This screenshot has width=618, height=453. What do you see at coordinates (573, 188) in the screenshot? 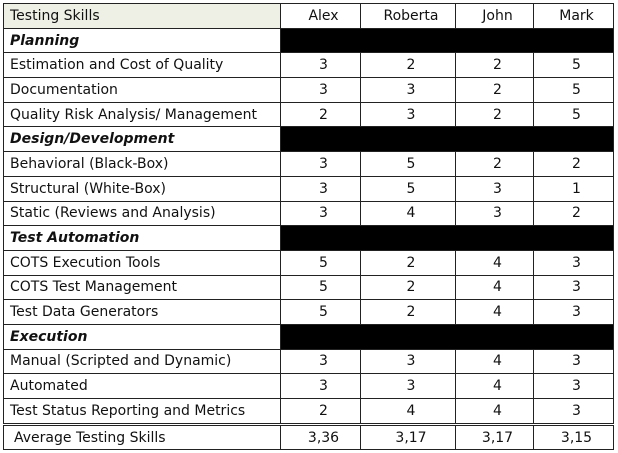
I see `score-cell: 1` at bounding box center [573, 188].